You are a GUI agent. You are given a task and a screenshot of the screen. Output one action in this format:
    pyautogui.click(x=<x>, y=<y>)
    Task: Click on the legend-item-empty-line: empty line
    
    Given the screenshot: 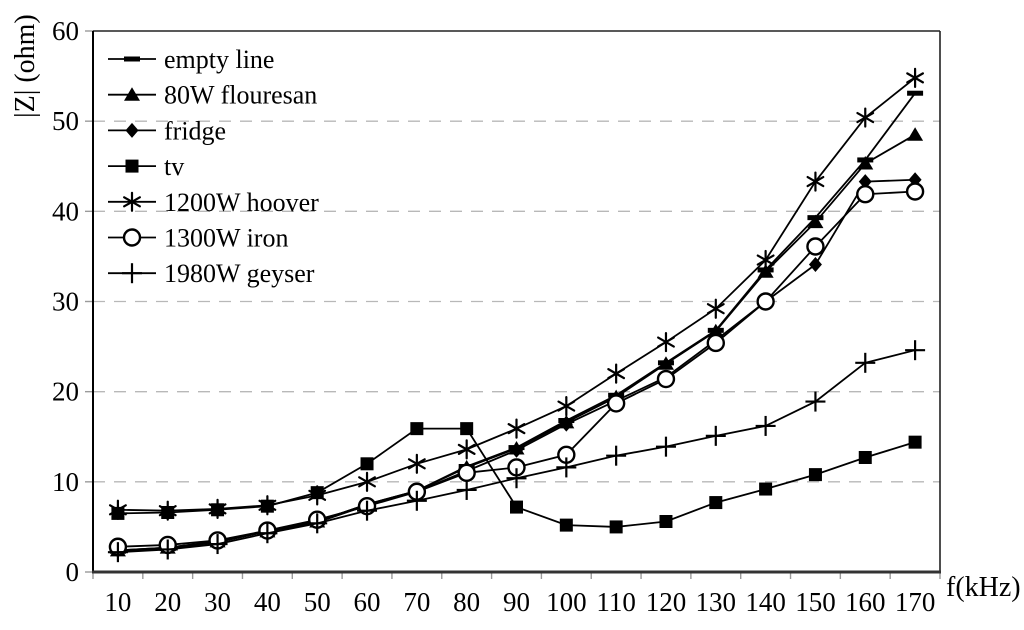 What is the action you would take?
    pyautogui.click(x=191, y=59)
    